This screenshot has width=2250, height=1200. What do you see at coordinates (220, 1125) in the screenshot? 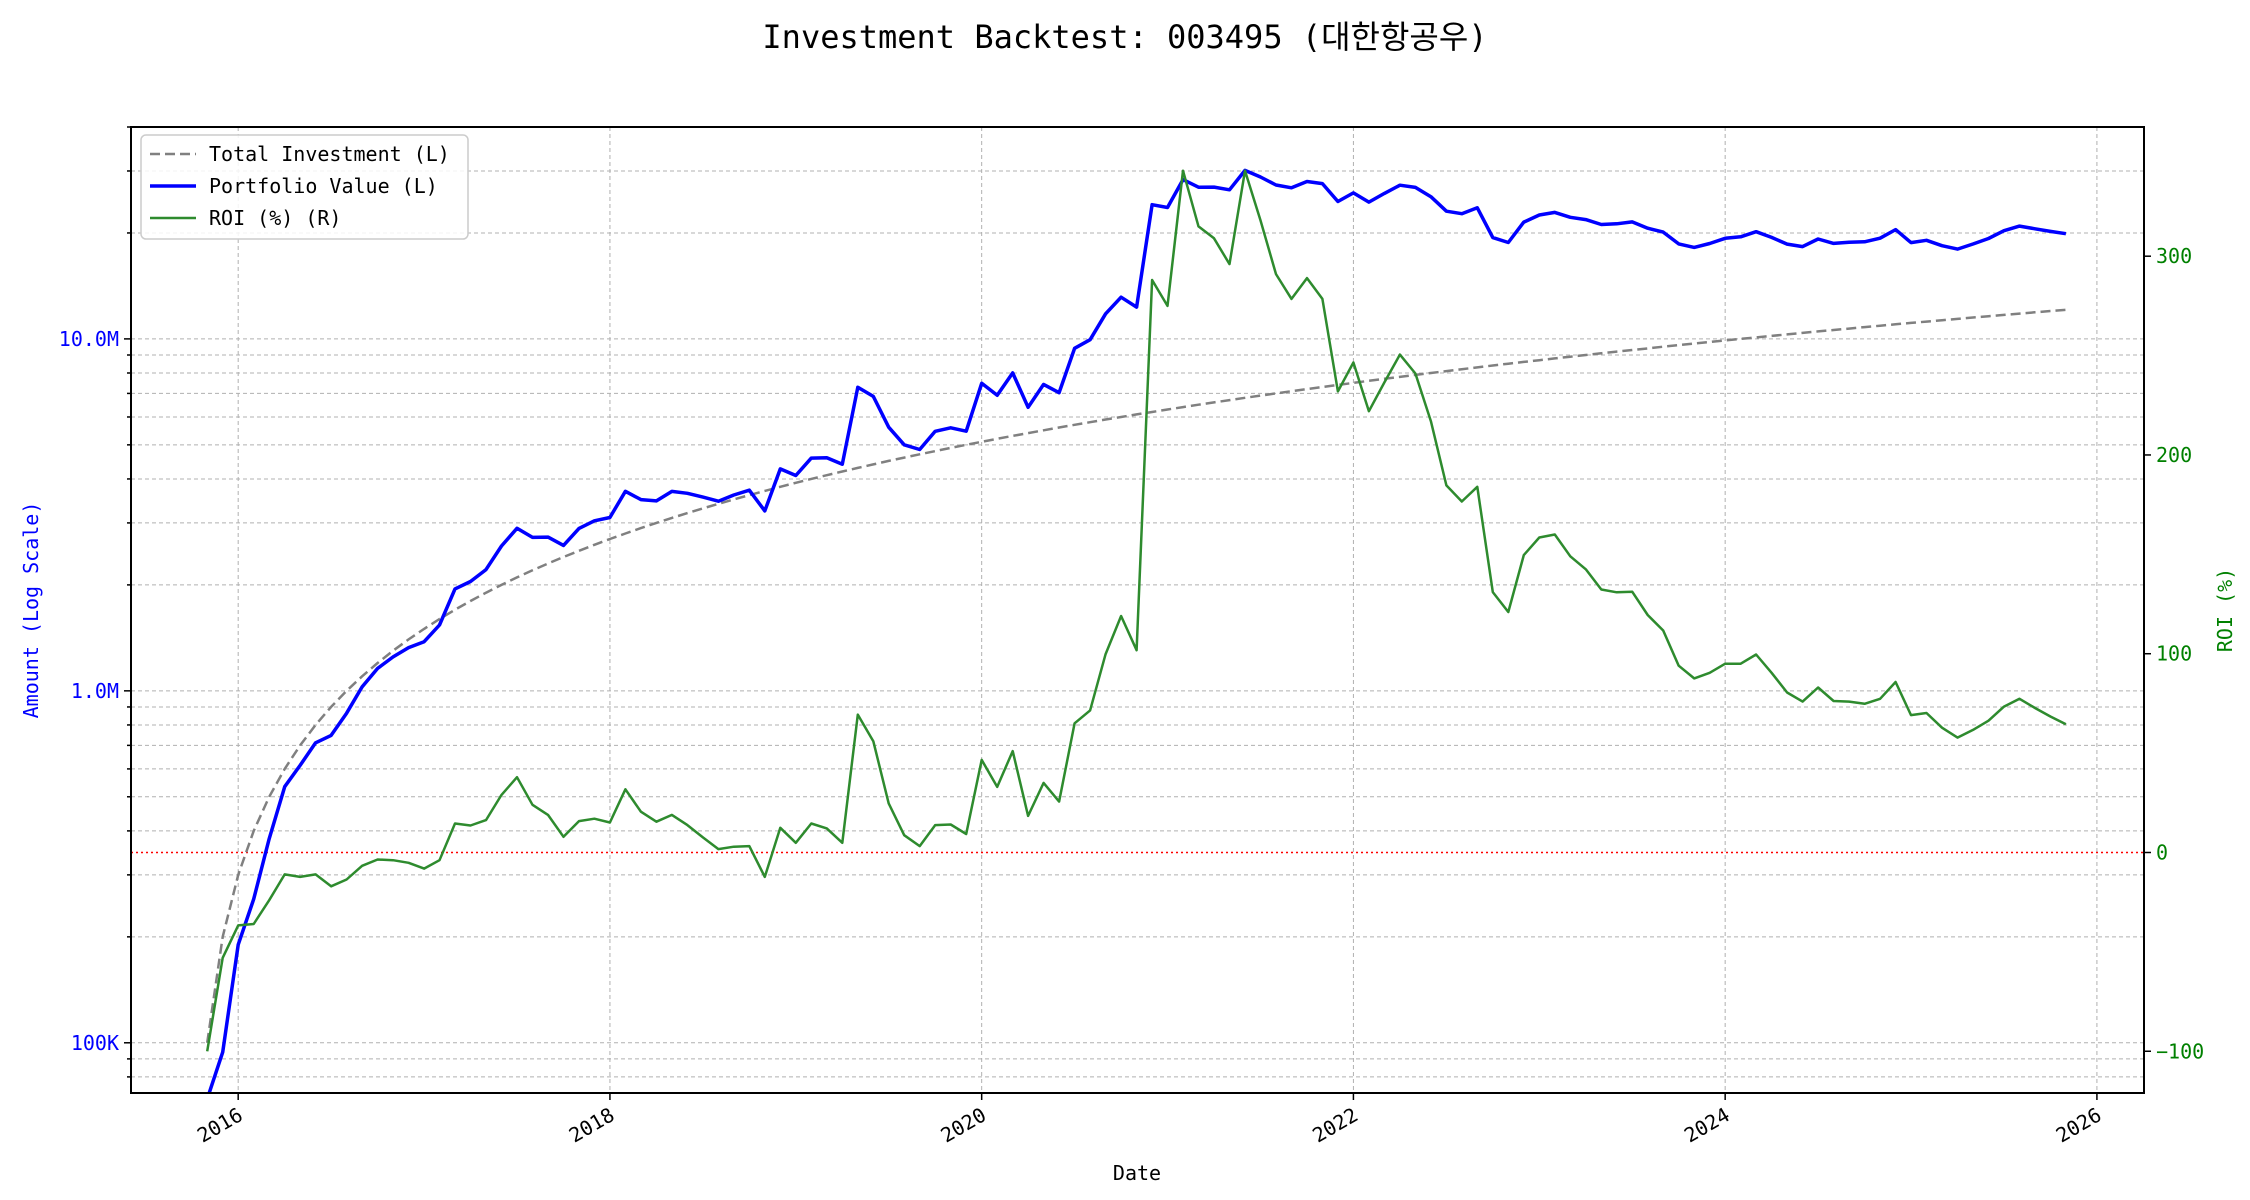
I see `x-tick-label: 2016` at bounding box center [220, 1125].